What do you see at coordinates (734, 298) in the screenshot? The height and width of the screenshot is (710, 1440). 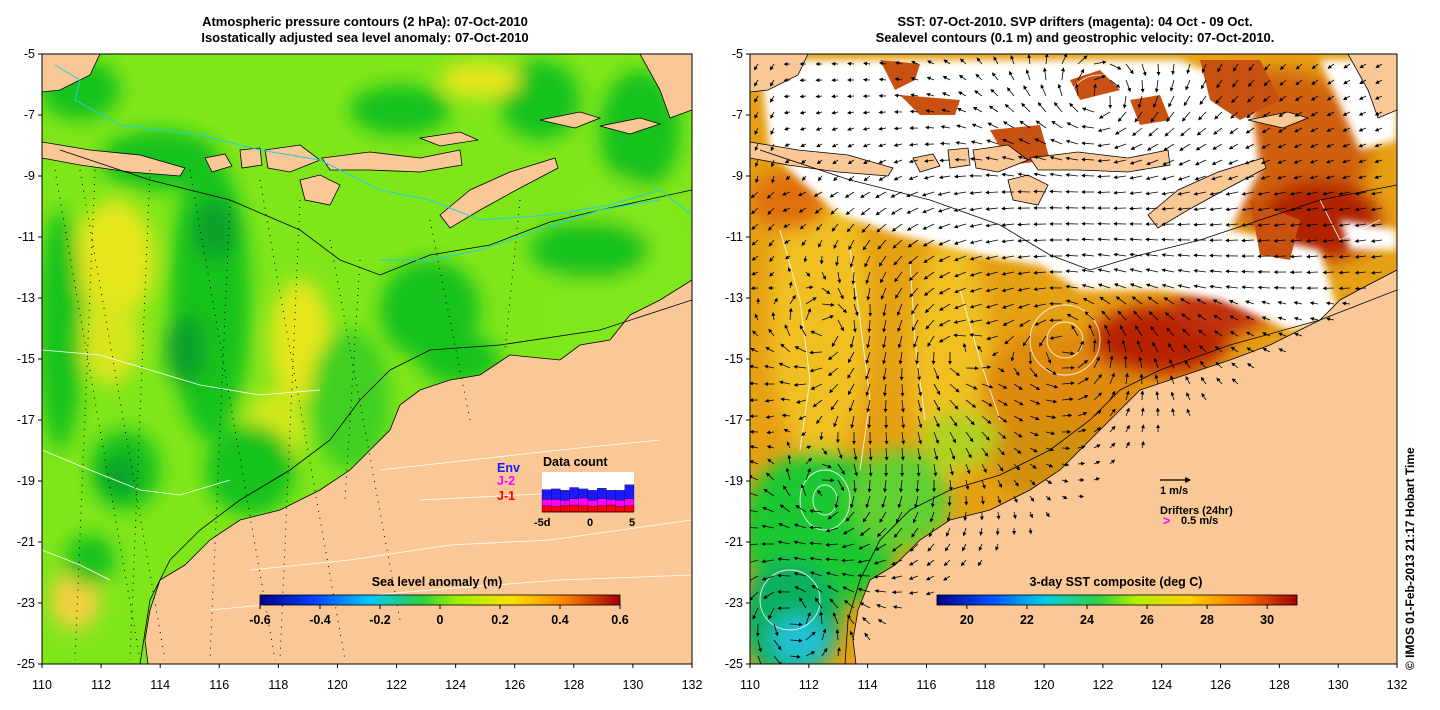 I see `right-y-tick-label: -13` at bounding box center [734, 298].